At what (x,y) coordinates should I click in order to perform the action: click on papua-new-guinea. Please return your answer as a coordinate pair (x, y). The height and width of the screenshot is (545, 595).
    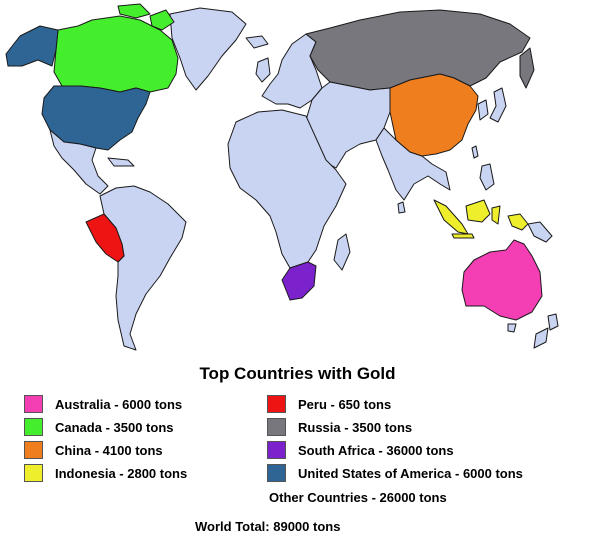
    Looking at the image, I should click on (540, 232).